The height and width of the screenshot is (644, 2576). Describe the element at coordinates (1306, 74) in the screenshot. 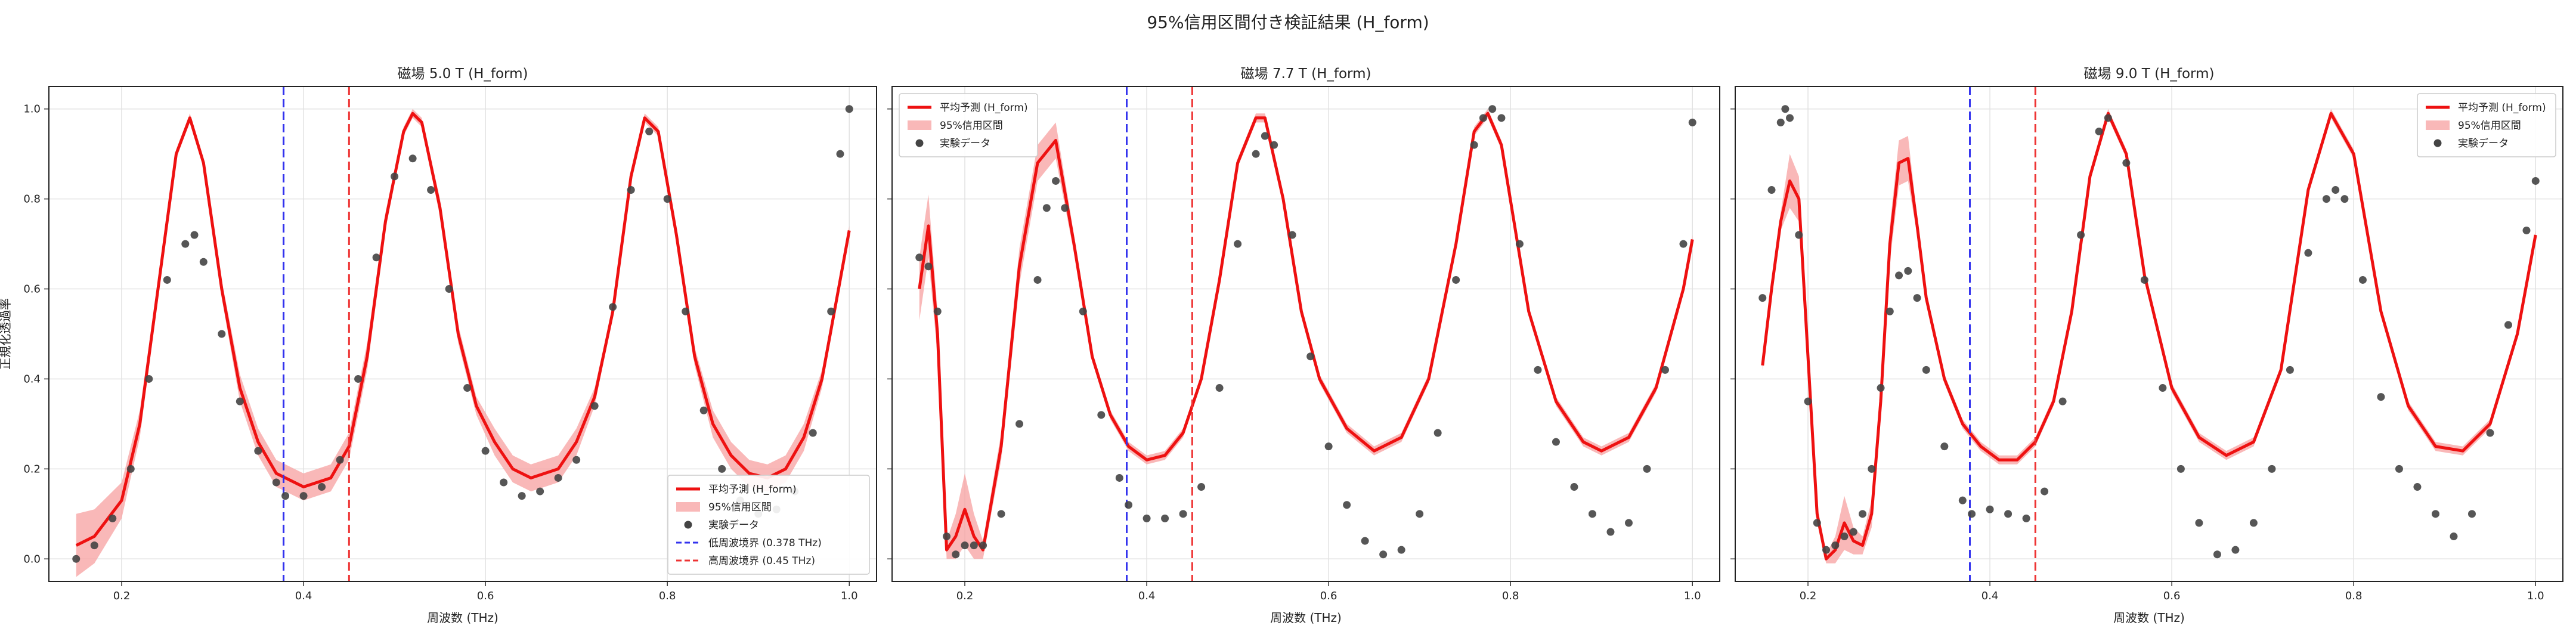

I see `subplot-title: 磁場 7.7 T (H_form)` at that location.